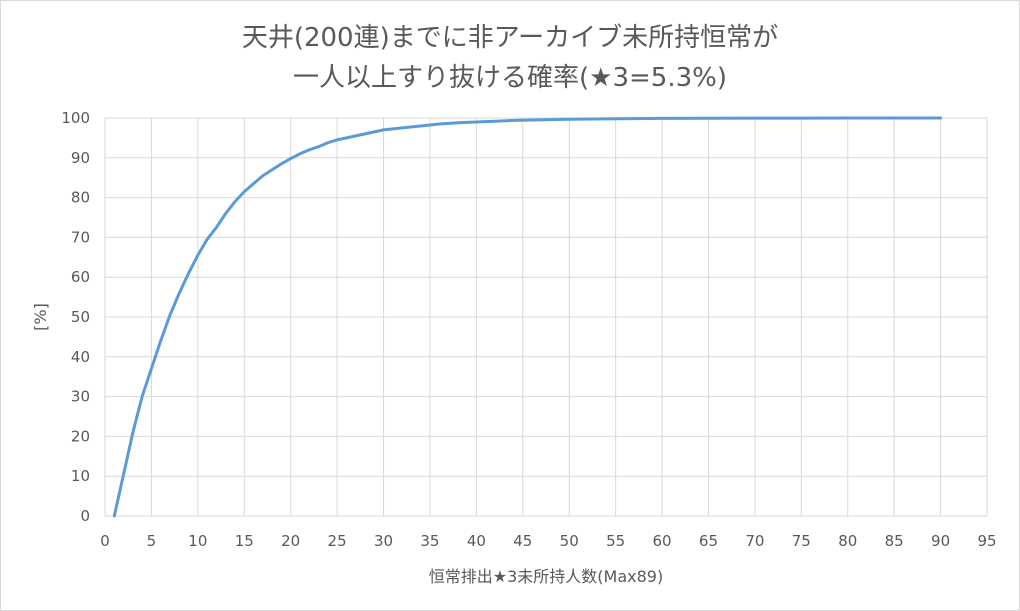  What do you see at coordinates (80, 317) in the screenshot?
I see `y-tick-label: 50` at bounding box center [80, 317].